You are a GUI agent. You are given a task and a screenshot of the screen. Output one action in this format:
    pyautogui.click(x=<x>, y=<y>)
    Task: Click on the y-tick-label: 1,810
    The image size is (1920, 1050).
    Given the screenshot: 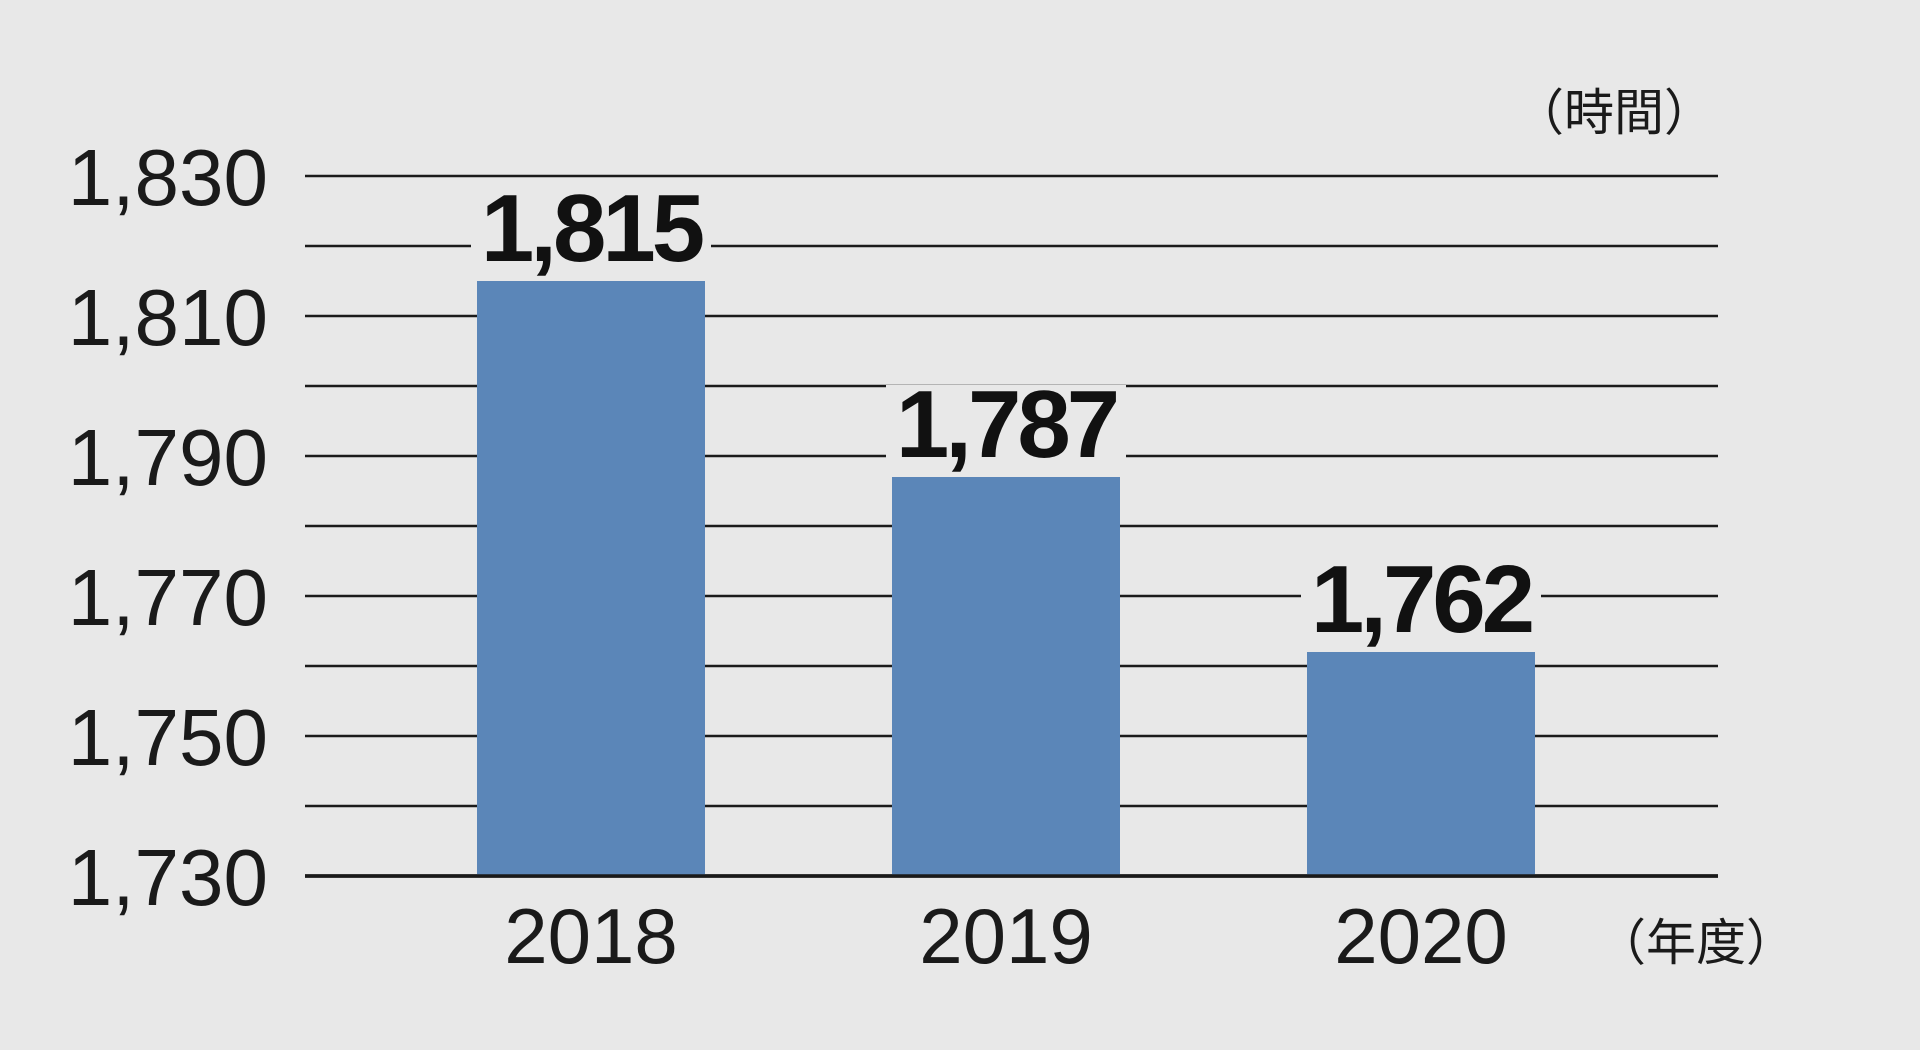 What is the action you would take?
    pyautogui.click(x=168, y=317)
    